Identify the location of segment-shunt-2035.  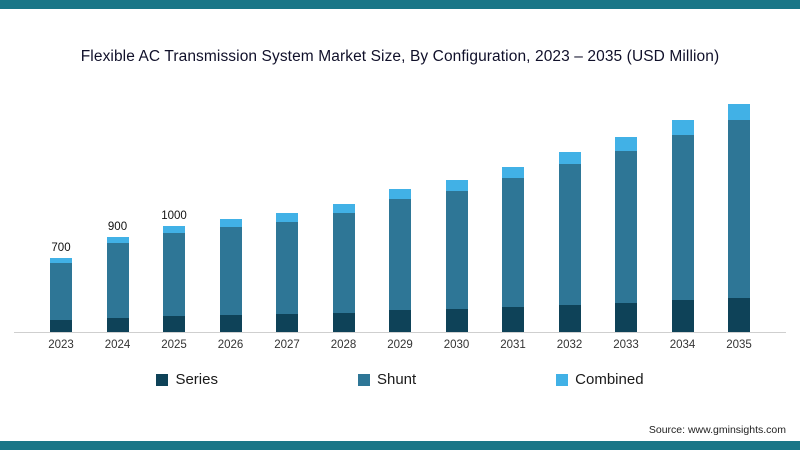
(739, 208).